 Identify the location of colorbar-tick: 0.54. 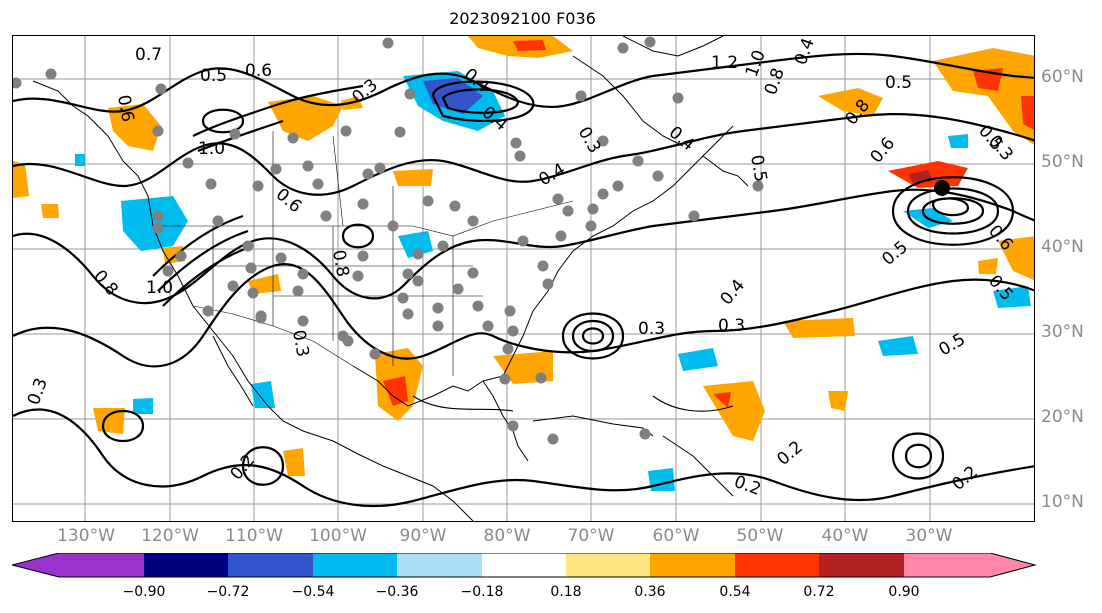
(735, 592).